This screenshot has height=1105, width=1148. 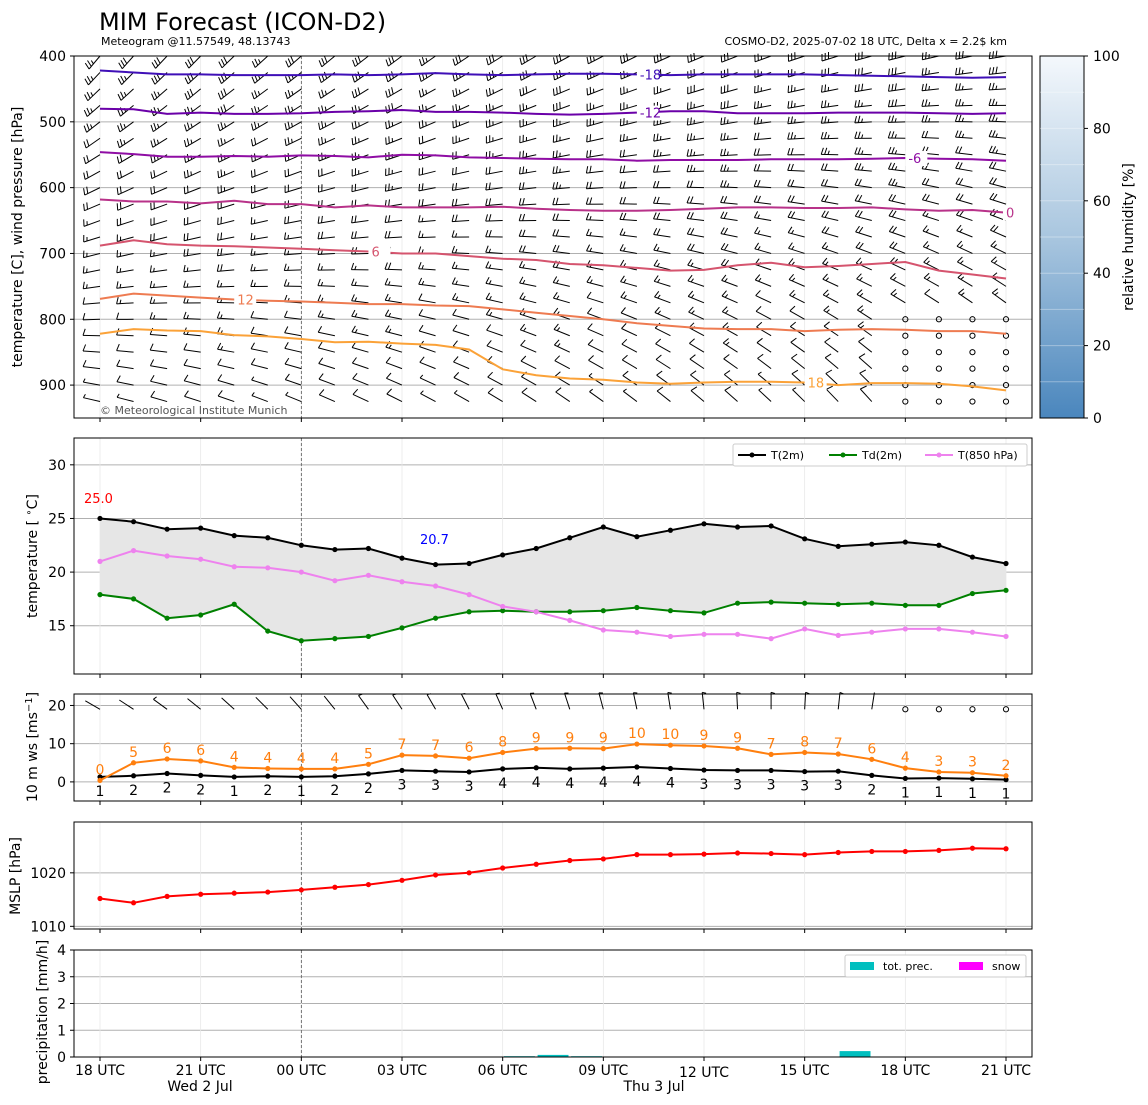 I want to click on humidity-colorbar: 0 20 40 60 80 100 relative humidity [%], so click(x=1088, y=238).